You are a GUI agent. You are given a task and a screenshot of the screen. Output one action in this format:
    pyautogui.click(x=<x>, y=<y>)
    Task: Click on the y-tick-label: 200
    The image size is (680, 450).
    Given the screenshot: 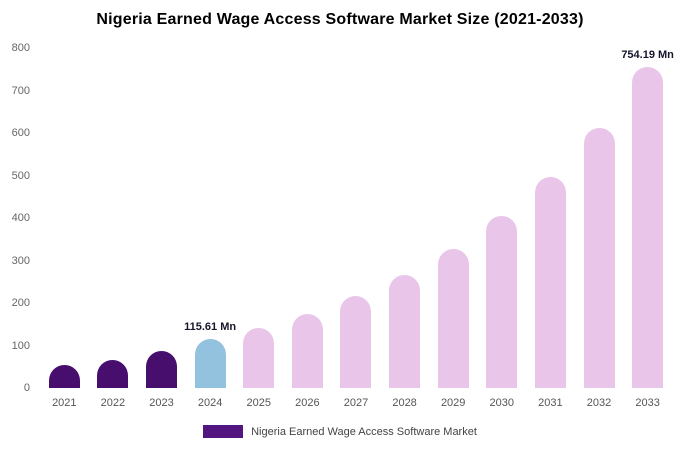 What is the action you would take?
    pyautogui.click(x=20, y=303)
    